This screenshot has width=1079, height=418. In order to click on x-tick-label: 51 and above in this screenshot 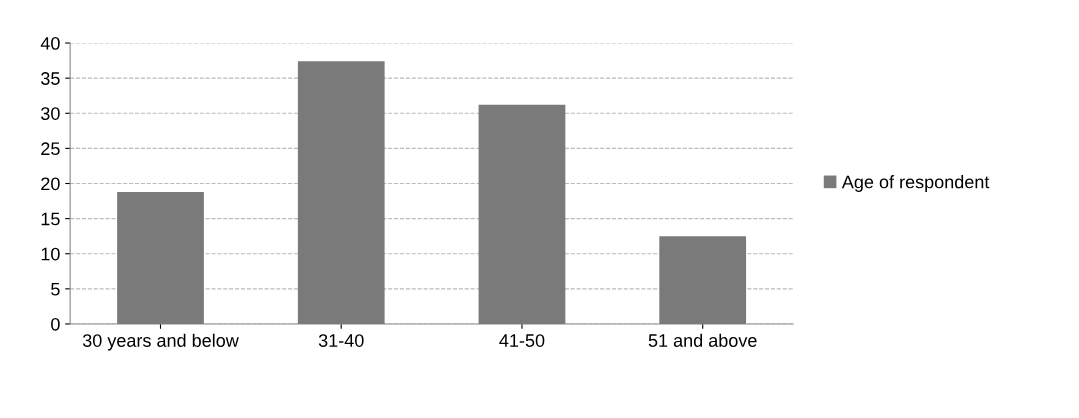, I will do `click(702, 340)`.